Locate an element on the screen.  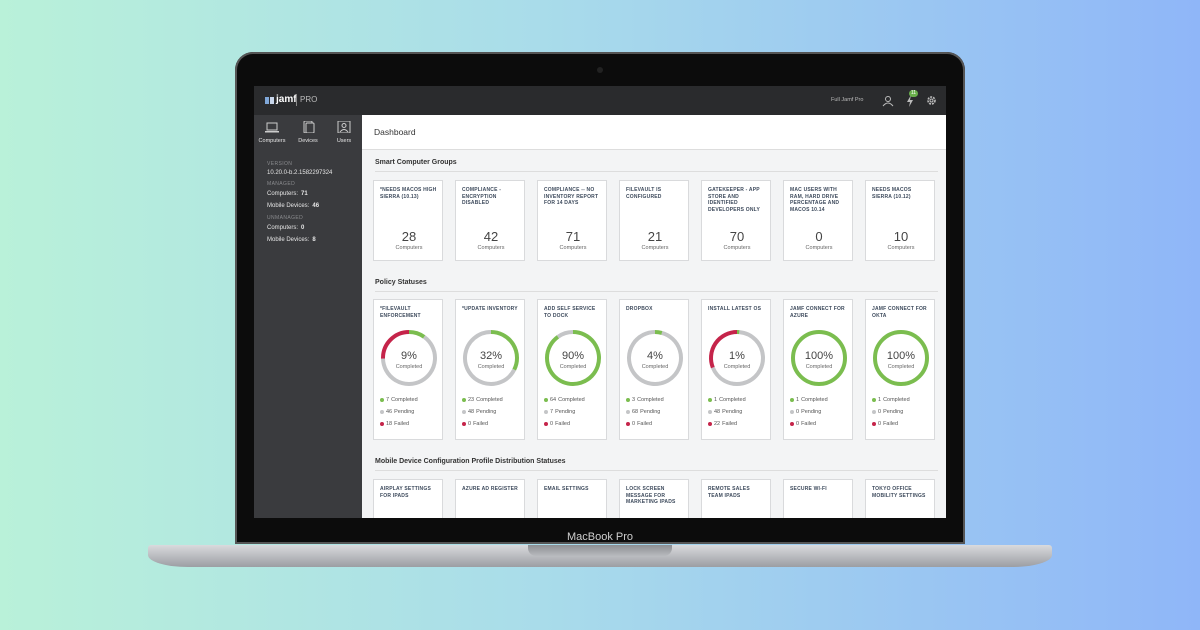
profile-card: REMOTE SALES TEAM IPADS is located at coordinates (736, 498).